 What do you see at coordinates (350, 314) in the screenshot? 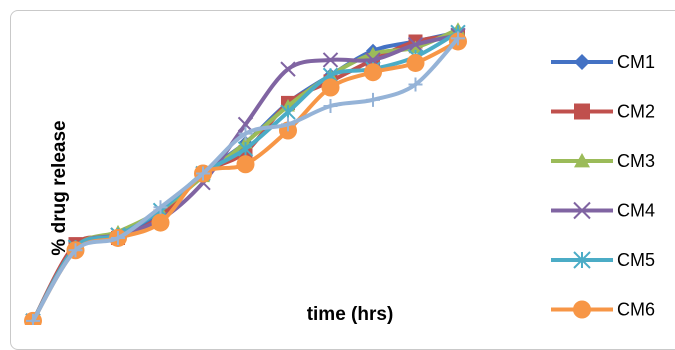
I see `x-axis-title: time (hrs)` at bounding box center [350, 314].